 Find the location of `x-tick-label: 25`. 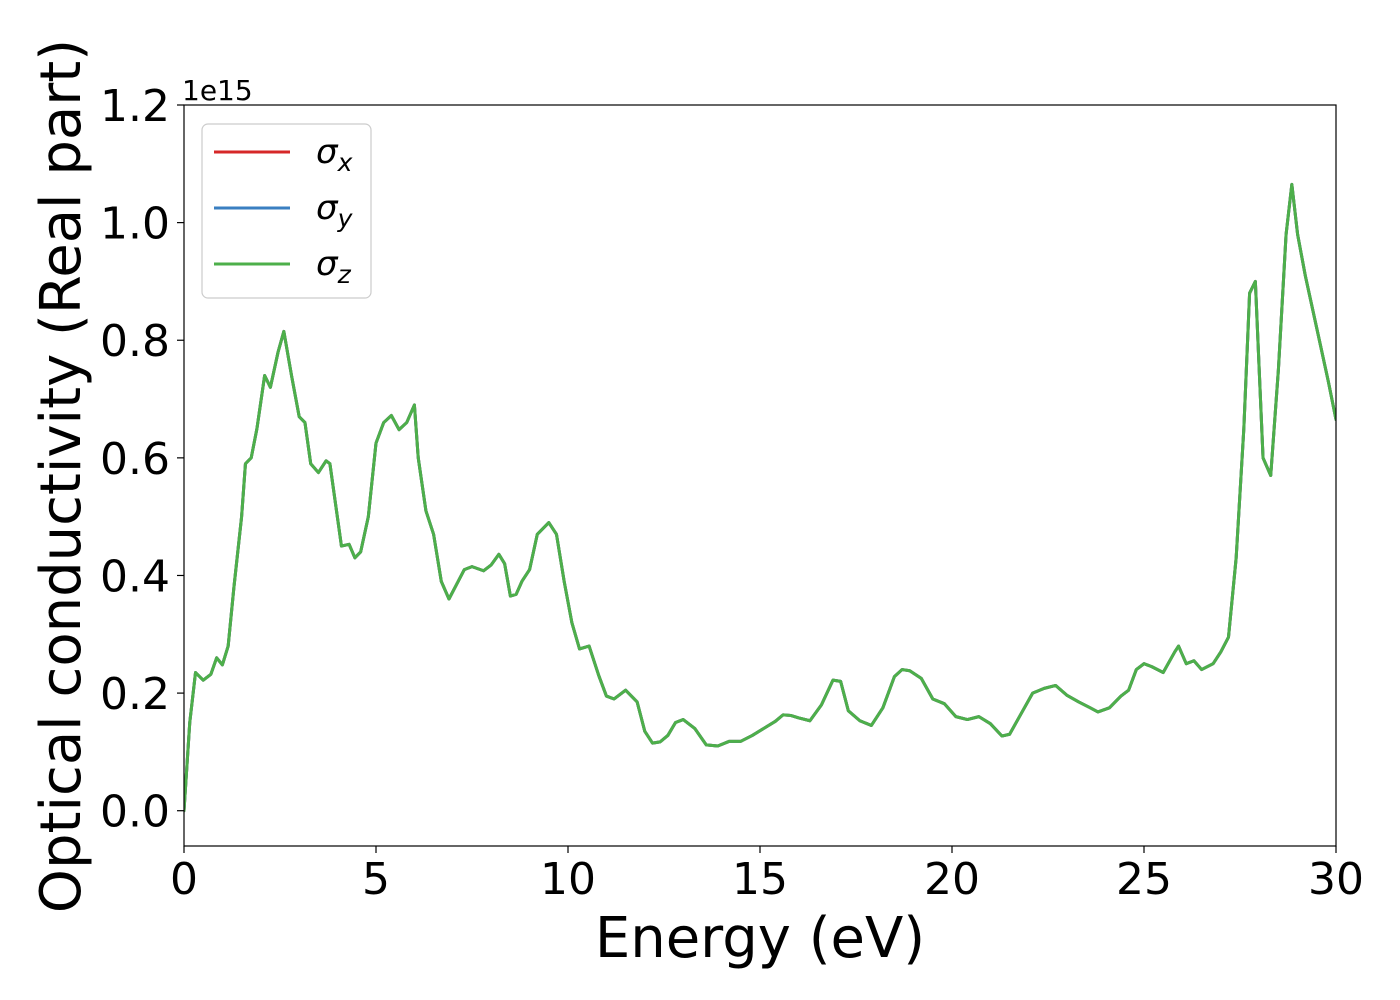

x-tick-label: 25 is located at coordinates (1144, 879).